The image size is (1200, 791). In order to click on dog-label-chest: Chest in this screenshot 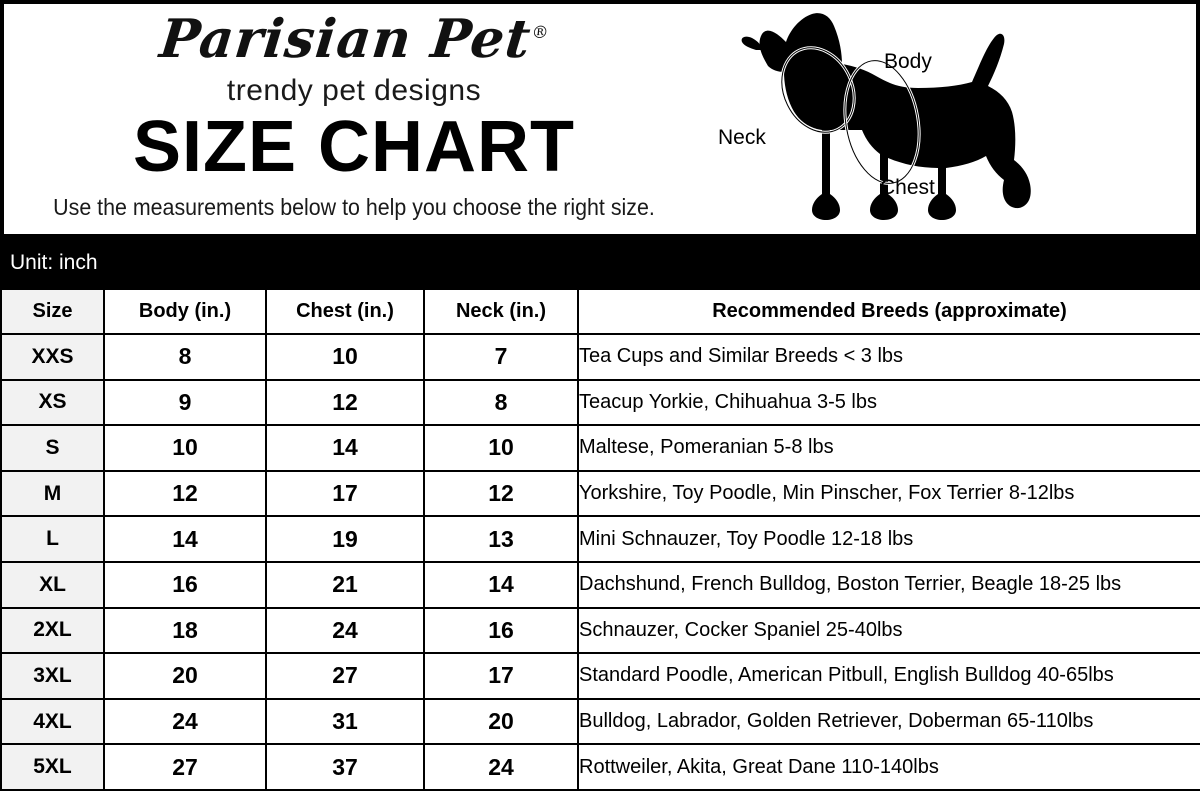, I will do `click(907, 187)`.